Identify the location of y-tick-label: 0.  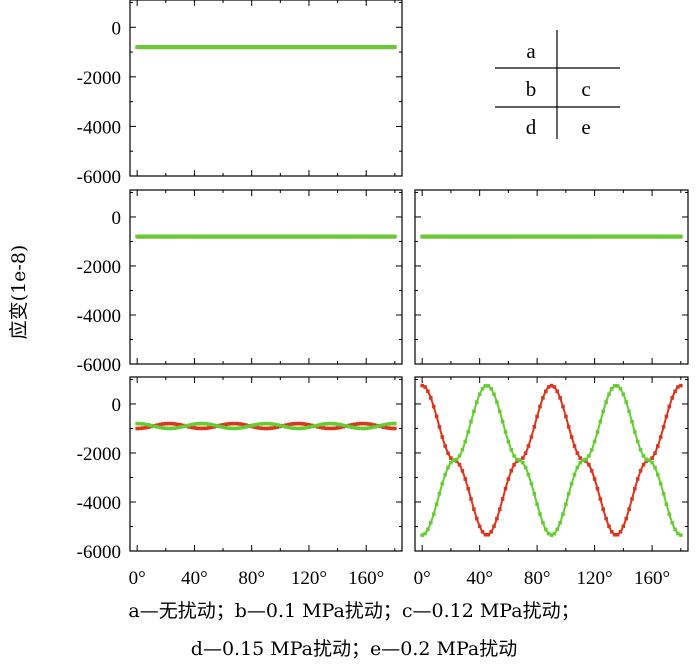
(117, 218).